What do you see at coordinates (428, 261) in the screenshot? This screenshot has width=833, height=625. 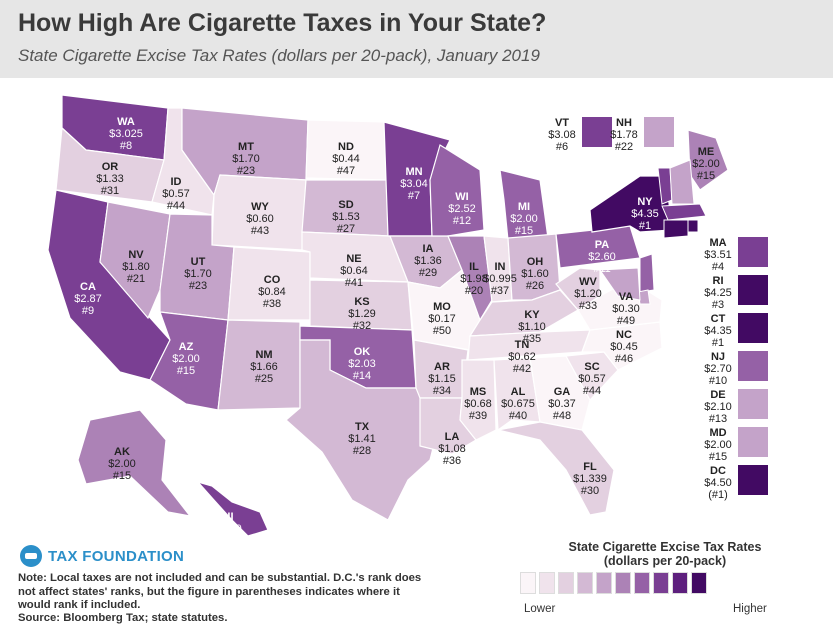 I see `state-label-ia: IA $1.36 #29` at bounding box center [428, 261].